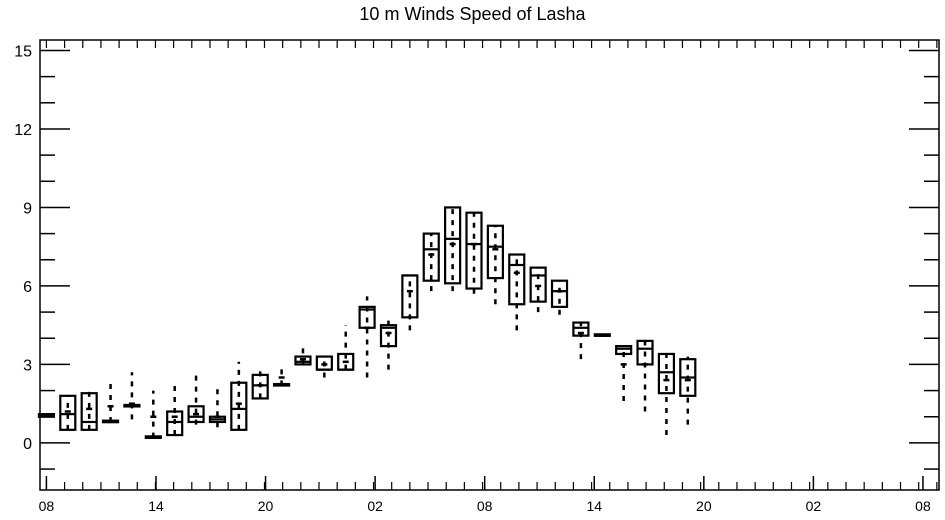 The image size is (945, 520). What do you see at coordinates (472, 14) in the screenshot?
I see `chart-title: 10 m Winds Speed of Lasha` at bounding box center [472, 14].